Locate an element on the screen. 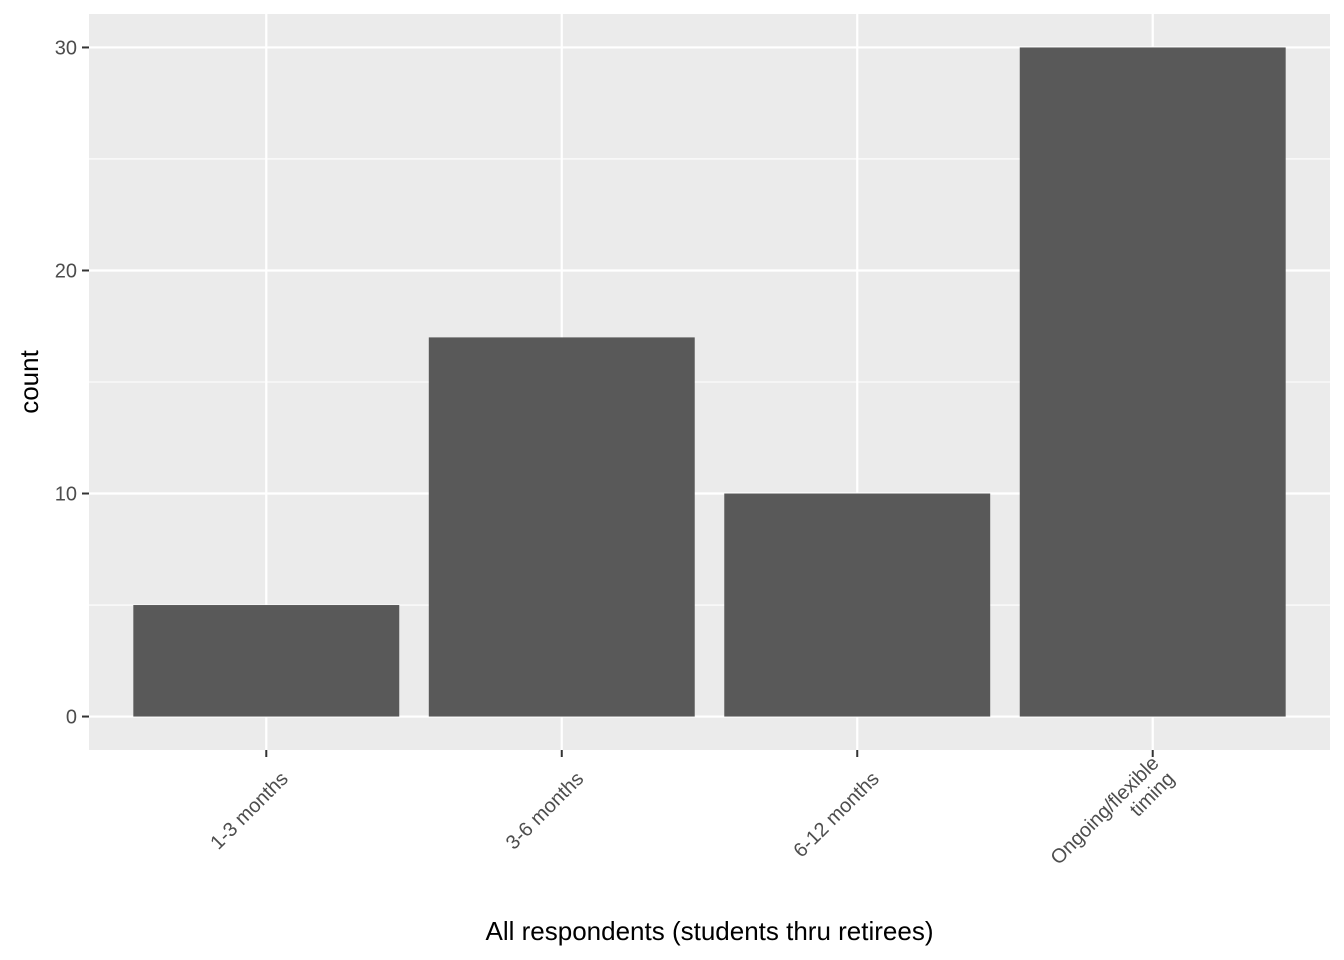  y-tick-label: 20 is located at coordinates (66, 271).